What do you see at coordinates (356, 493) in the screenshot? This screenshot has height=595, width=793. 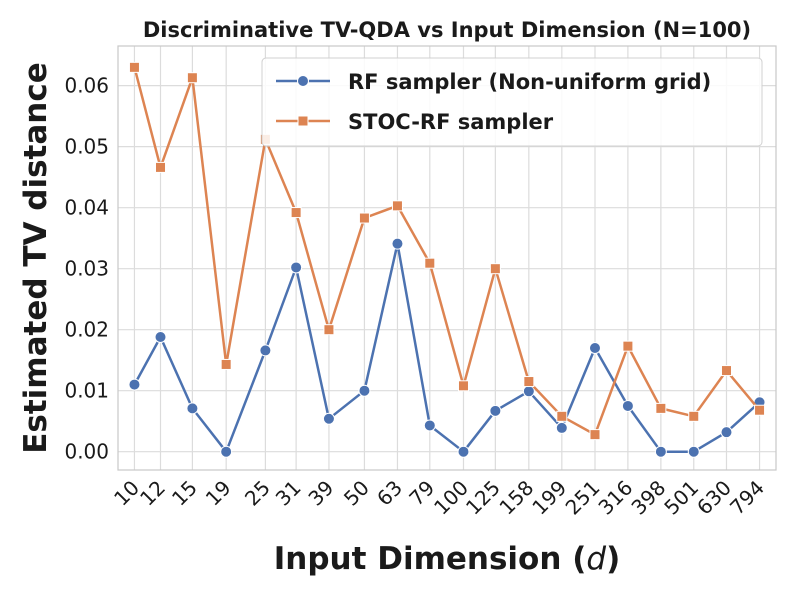 I see `x-tick-label: 50` at bounding box center [356, 493].